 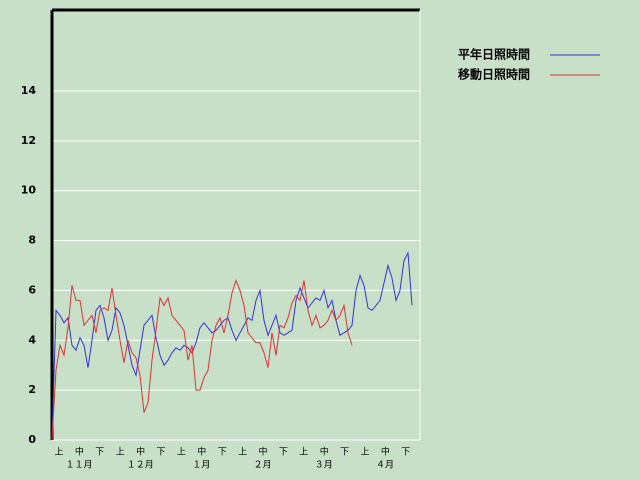 I want to click on legend-label: 平年日照時間, so click(x=494, y=54).